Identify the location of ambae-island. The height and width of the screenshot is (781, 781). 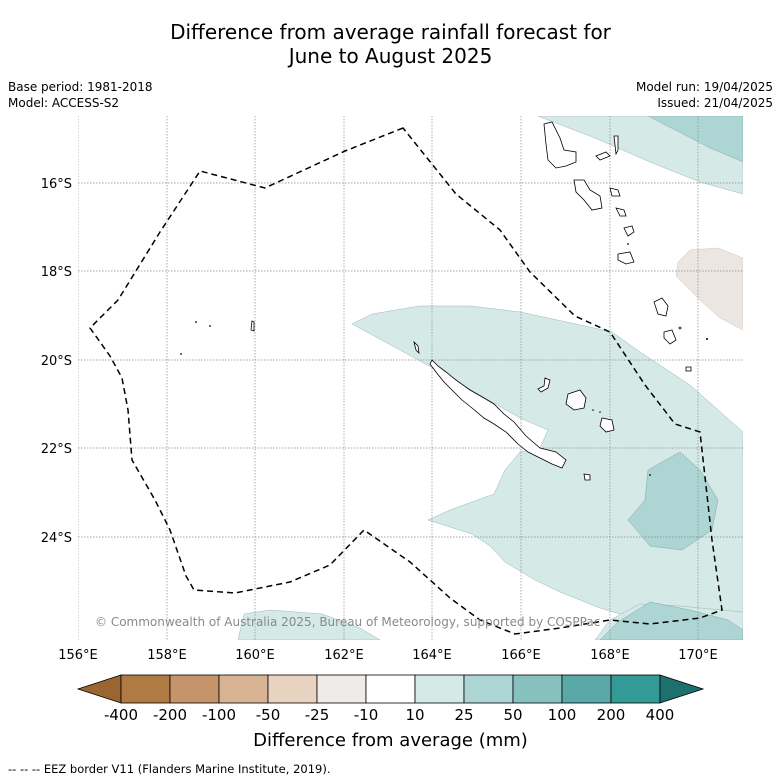
(603, 156).